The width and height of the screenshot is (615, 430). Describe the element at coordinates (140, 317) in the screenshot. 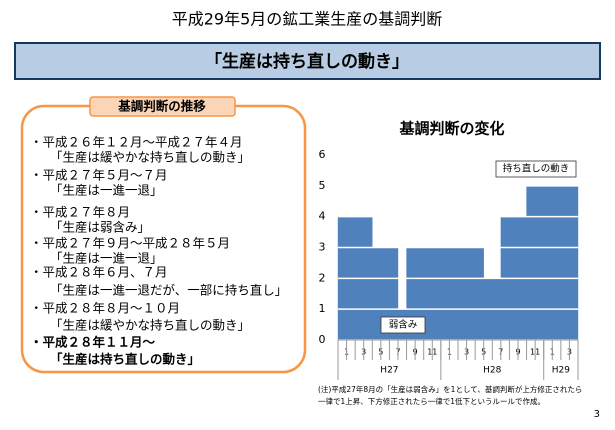

I see `history-item: ・平成２８年８月～１０月「生産は緩やかな持ち直しの動き」` at that location.